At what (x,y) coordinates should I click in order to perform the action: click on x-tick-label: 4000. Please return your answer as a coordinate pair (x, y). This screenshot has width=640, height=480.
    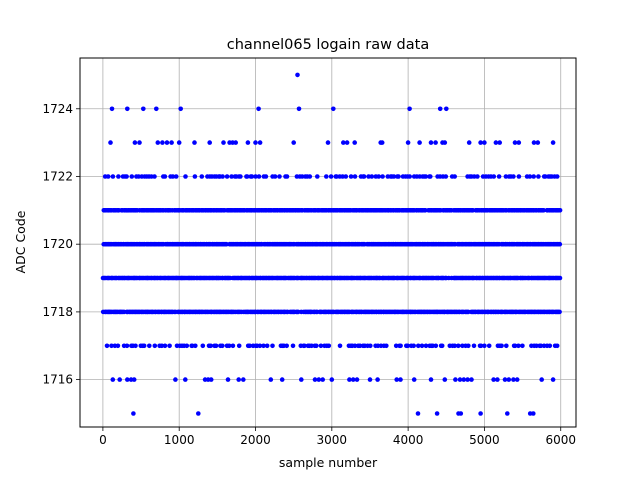
    Looking at the image, I should click on (408, 440).